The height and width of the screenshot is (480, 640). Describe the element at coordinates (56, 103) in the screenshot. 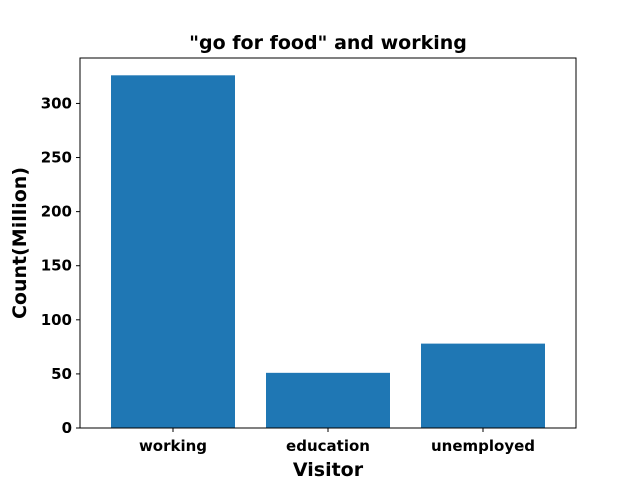

I see `y-tick-label: 300` at that location.